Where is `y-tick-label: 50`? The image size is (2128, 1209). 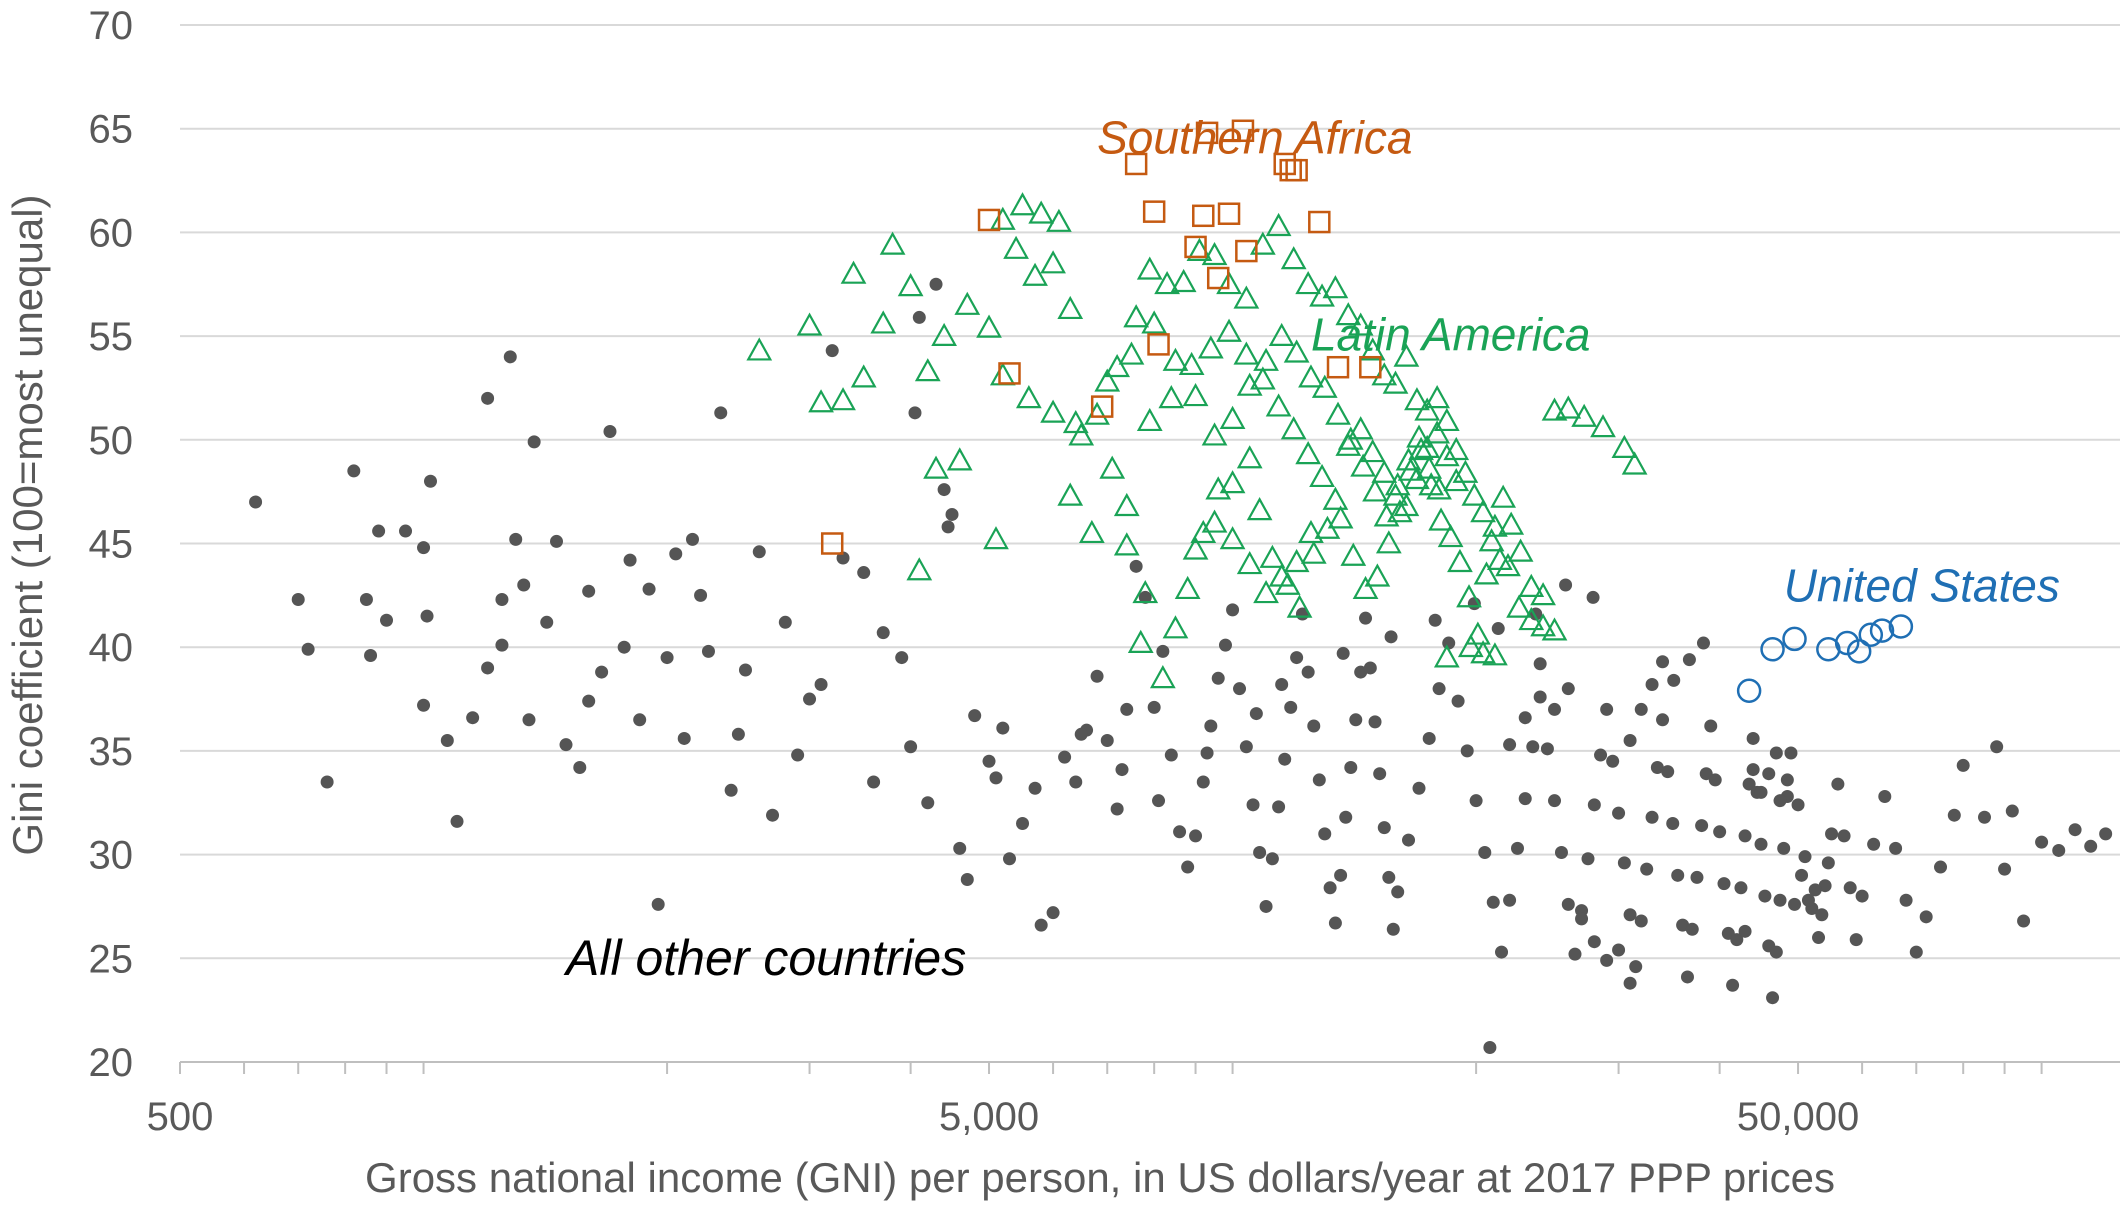
y-tick-label: 50 is located at coordinates (111, 441).